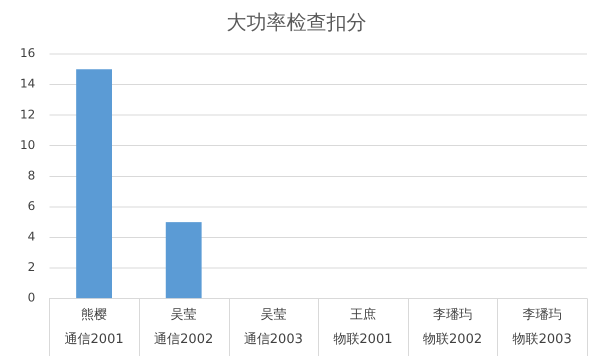 This screenshot has width=601, height=362. I want to click on chart-title: 大功率检查扣分, so click(296, 22).